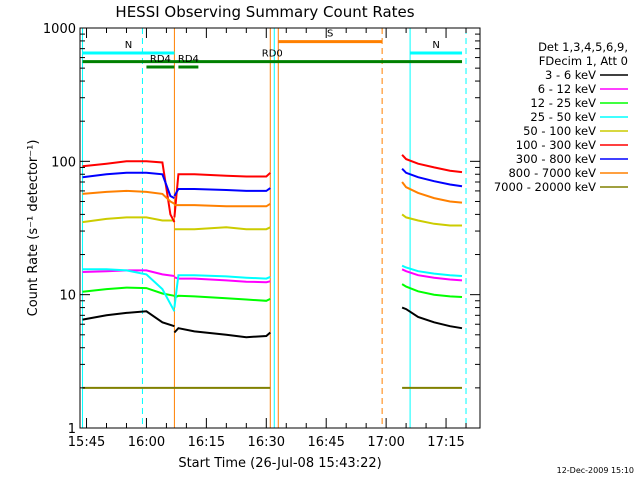 Image resolution: width=640 pixels, height=480 pixels. Describe the element at coordinates (272, 222) in the screenshot. I see `series-50-100-kev` at that location.